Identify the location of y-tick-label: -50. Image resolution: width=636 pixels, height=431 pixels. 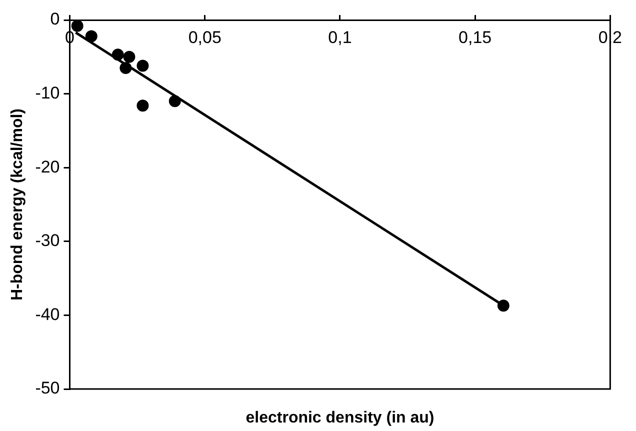
(47, 388).